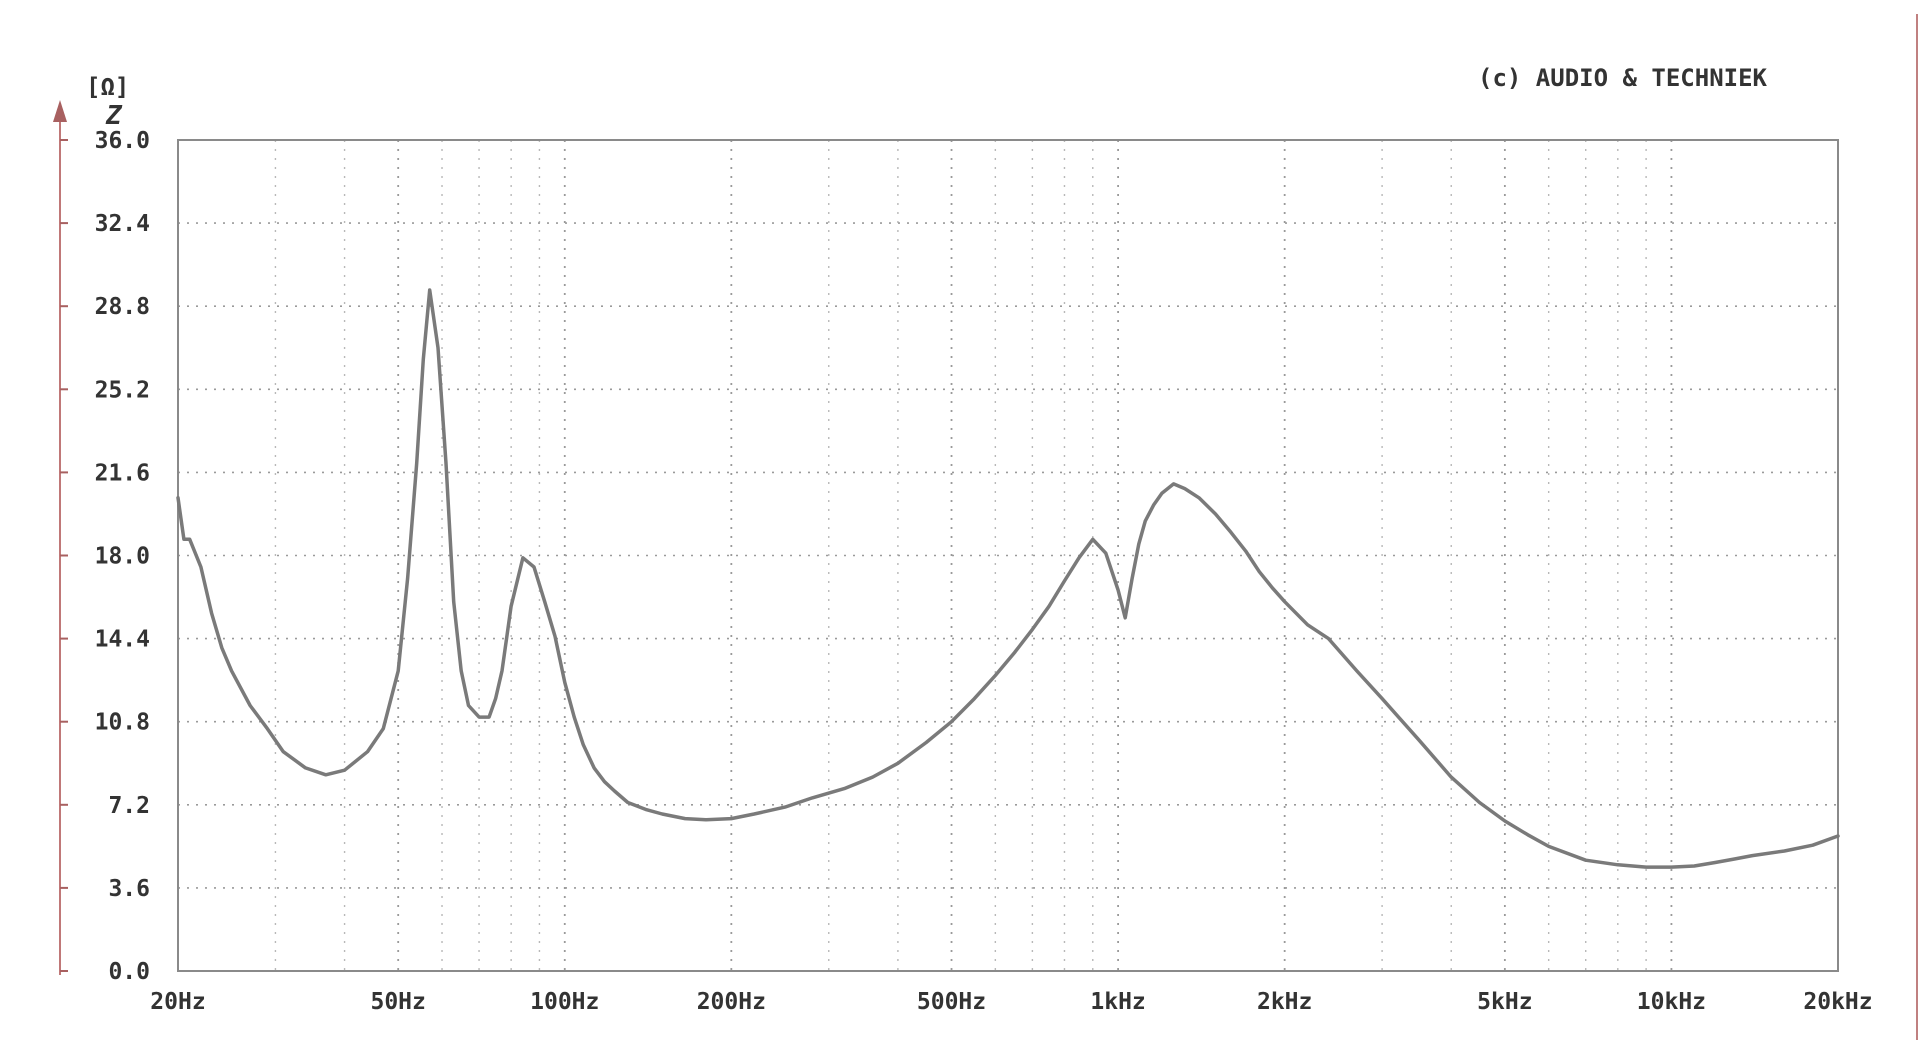  Describe the element at coordinates (122, 141) in the screenshot. I see `y-tick-label-10: 36.0` at that location.